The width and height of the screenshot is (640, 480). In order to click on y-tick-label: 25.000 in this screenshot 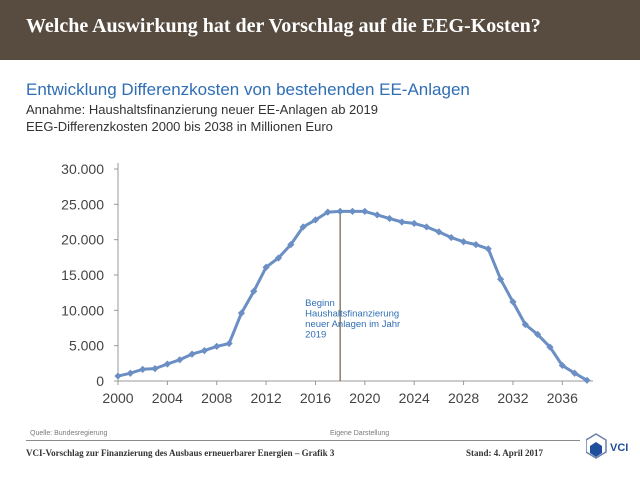, I will do `click(82, 204)`.